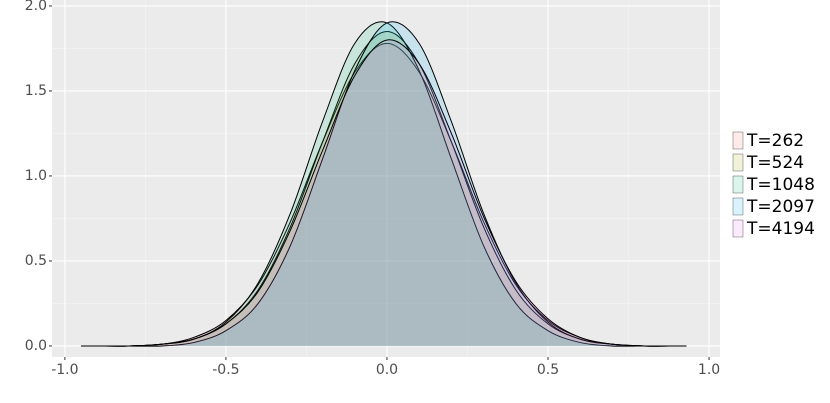  I want to click on y-tick-label: 1.5, so click(36, 91).